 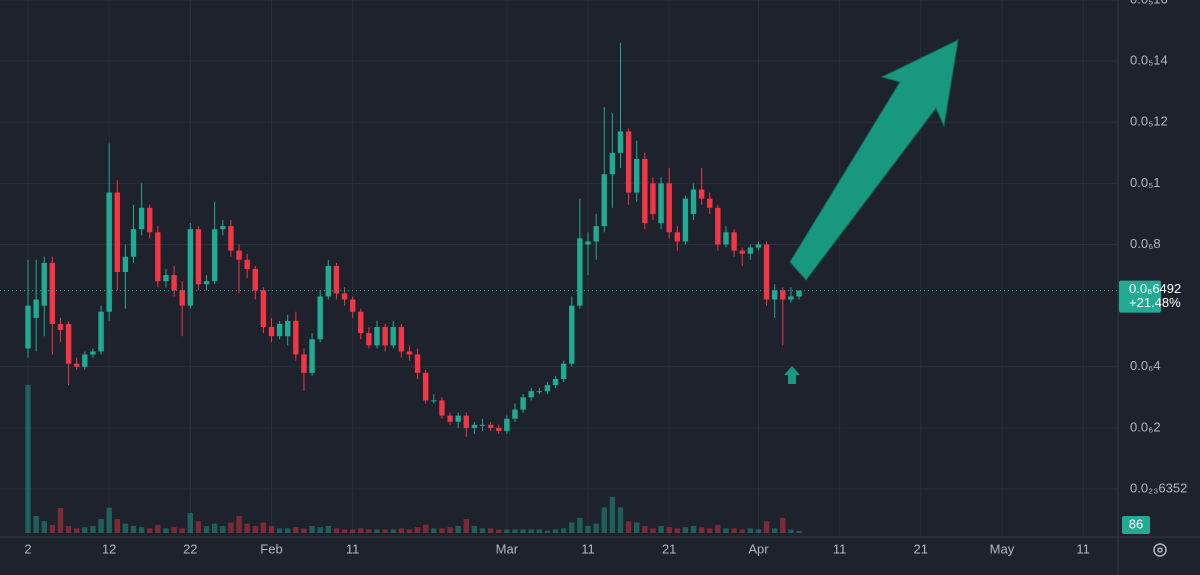 What do you see at coordinates (1145, 426) in the screenshot?
I see `y-tick-label: 0.0₆2` at bounding box center [1145, 426].